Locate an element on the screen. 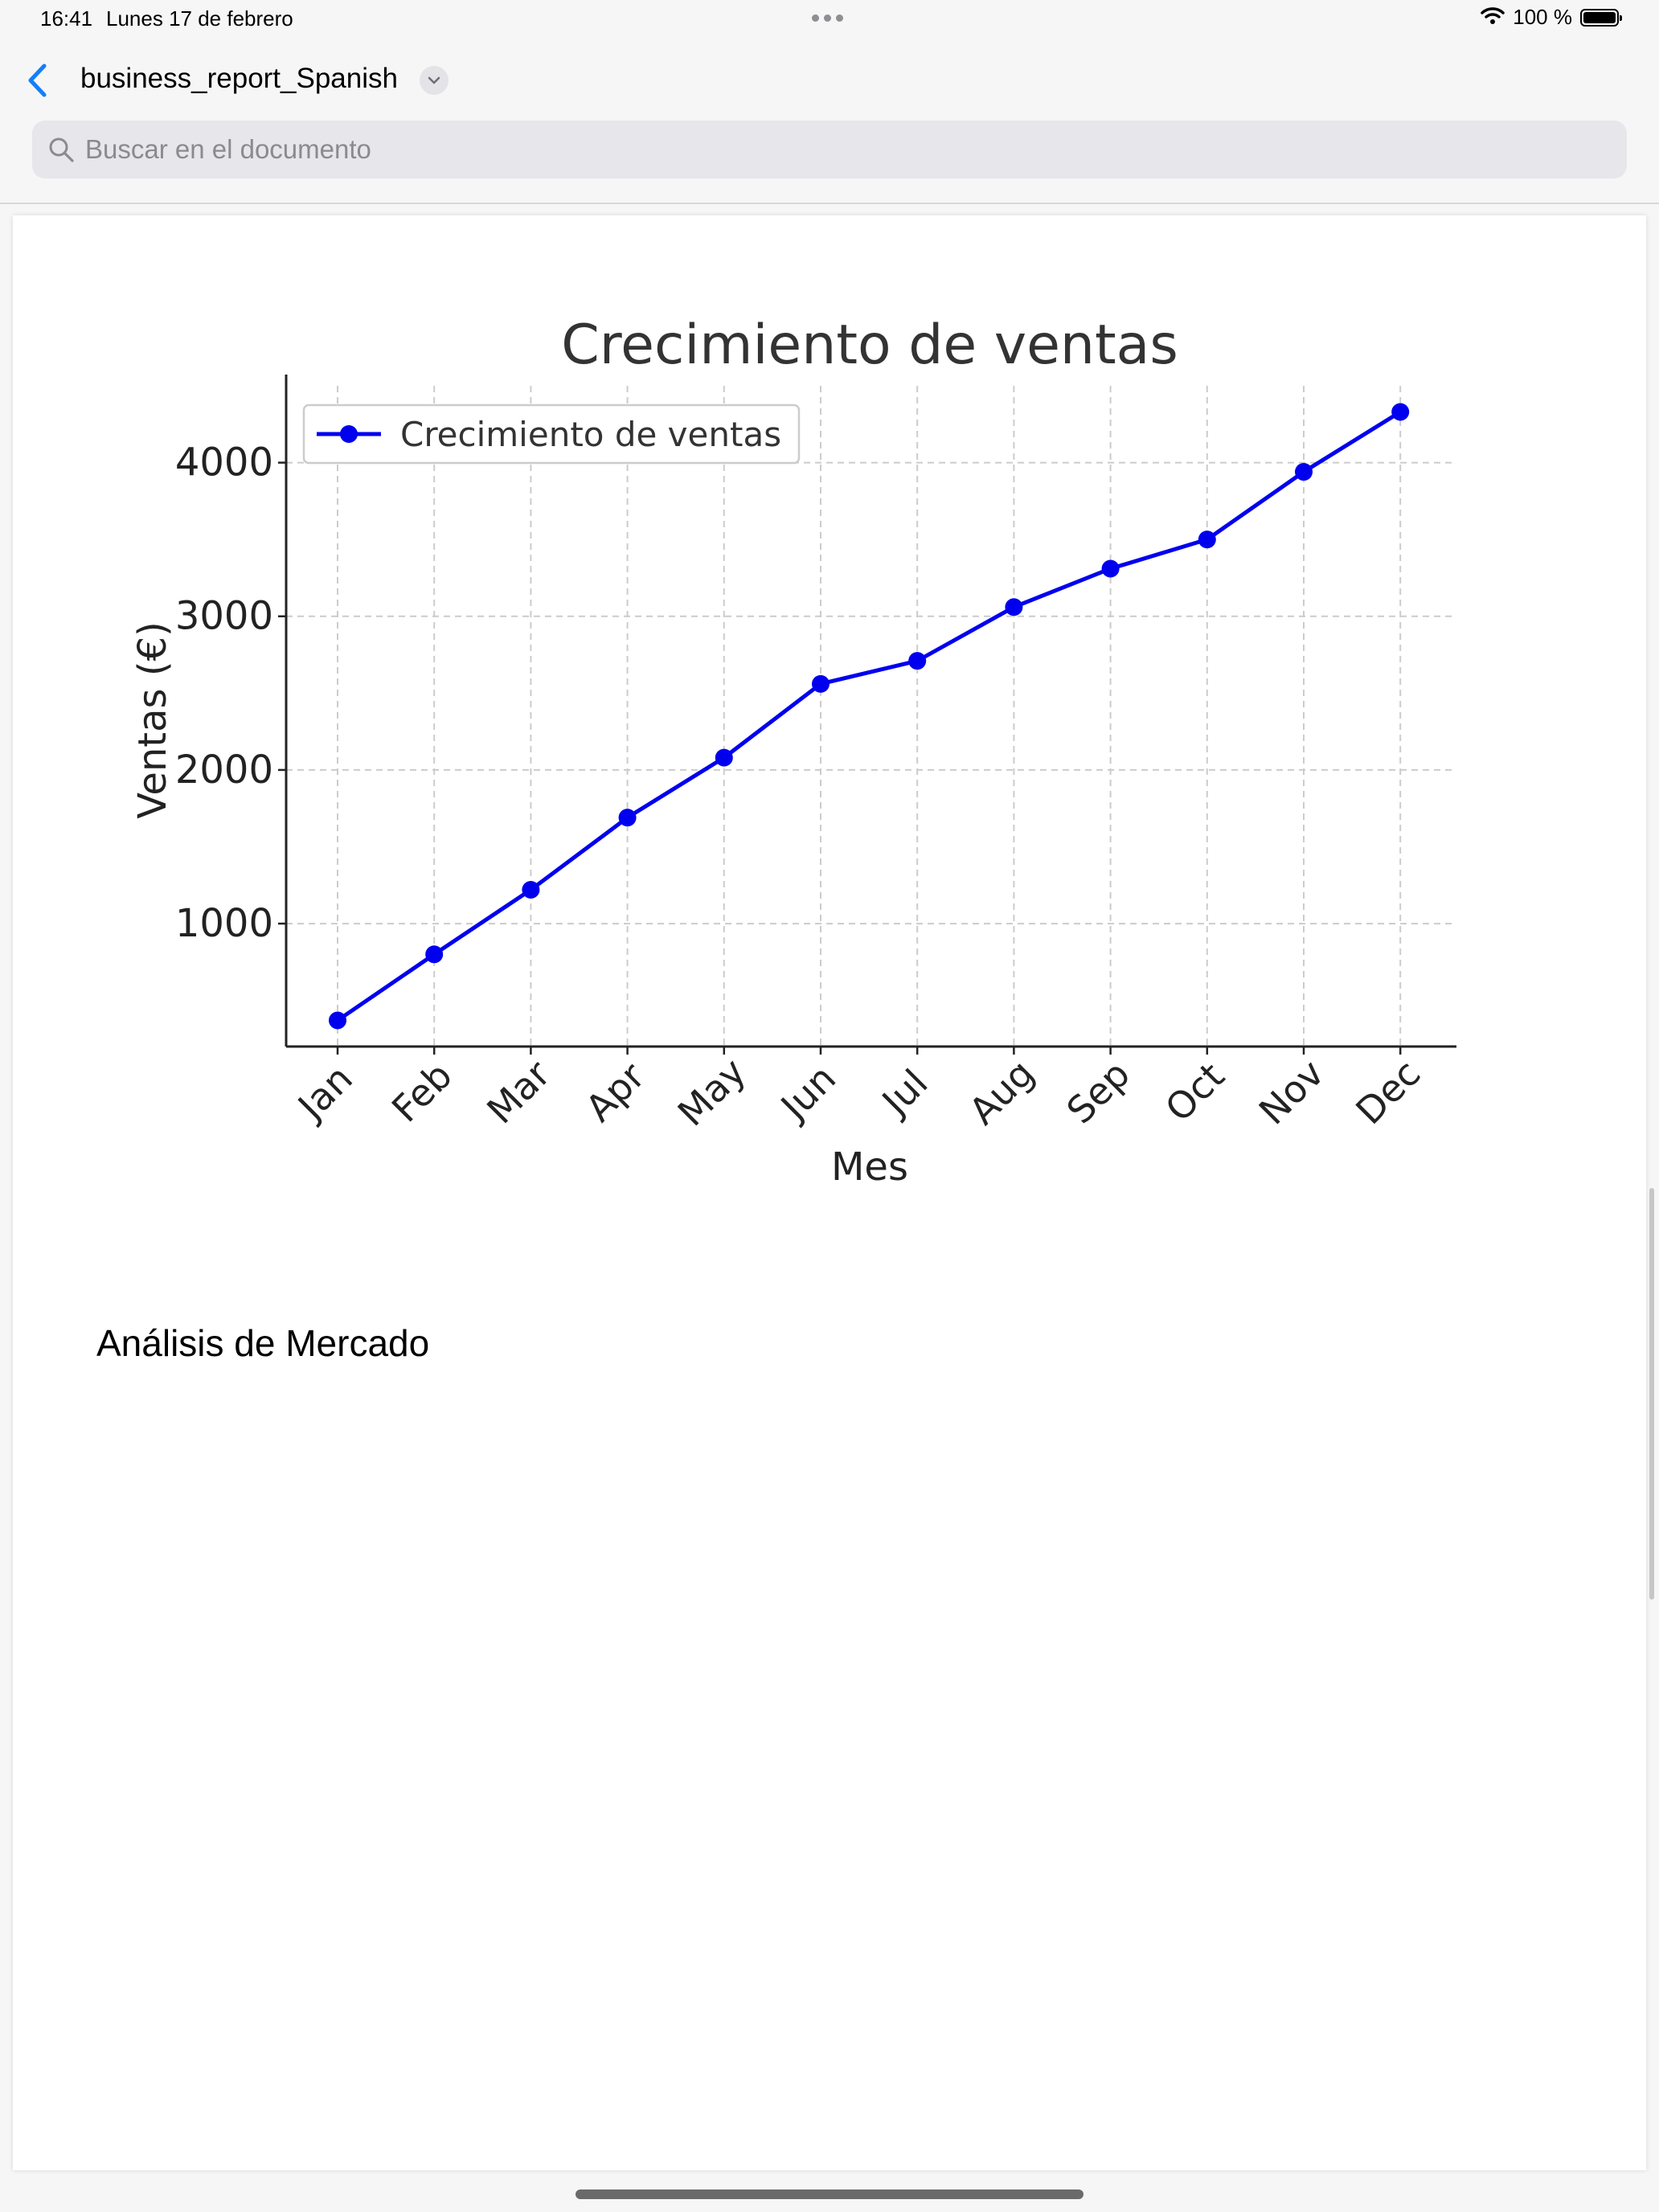 Image resolution: width=1659 pixels, height=2212 pixels. chevron-left-icon is located at coordinates (37, 80).